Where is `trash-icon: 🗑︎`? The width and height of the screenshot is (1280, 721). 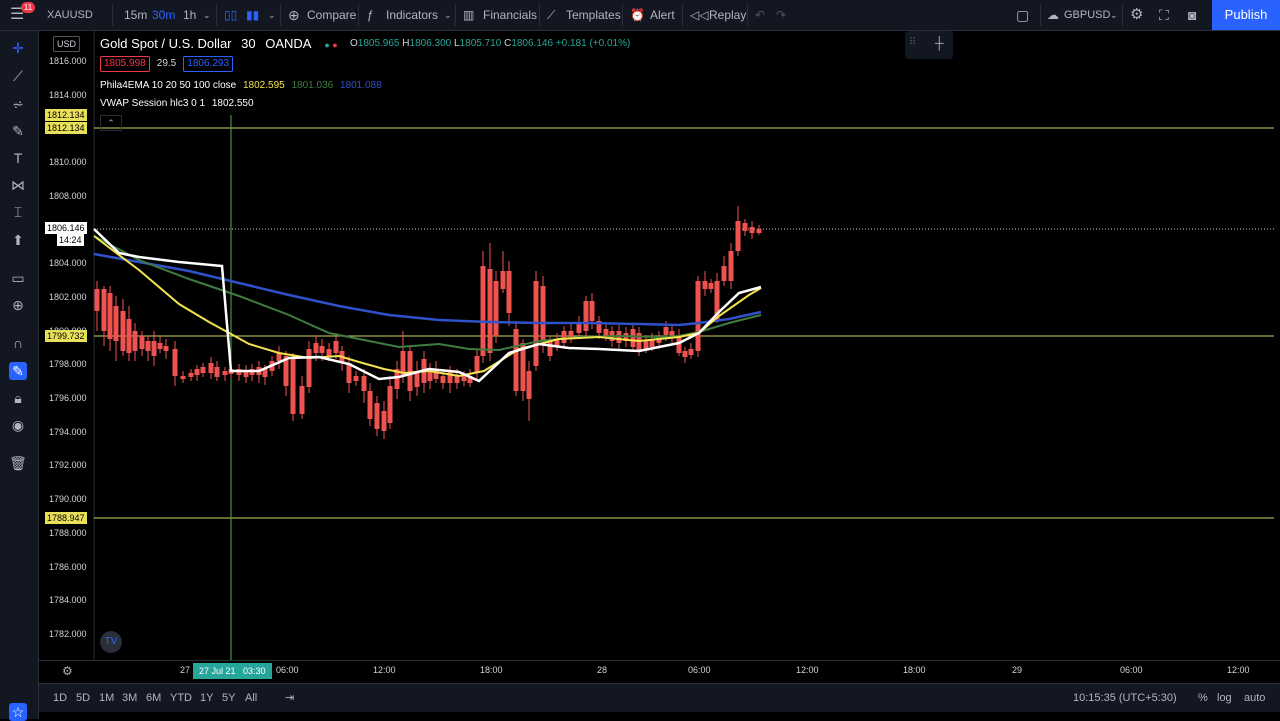 trash-icon: 🗑︎ is located at coordinates (18, 463).